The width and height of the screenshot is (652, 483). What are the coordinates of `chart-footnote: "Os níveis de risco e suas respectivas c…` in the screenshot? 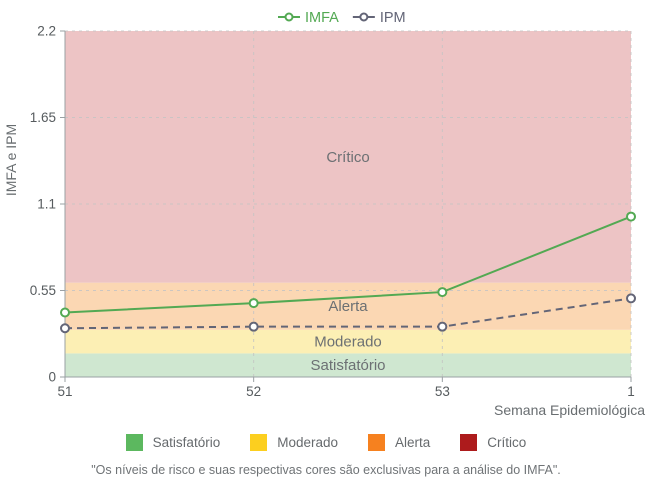 It's located at (326, 470).